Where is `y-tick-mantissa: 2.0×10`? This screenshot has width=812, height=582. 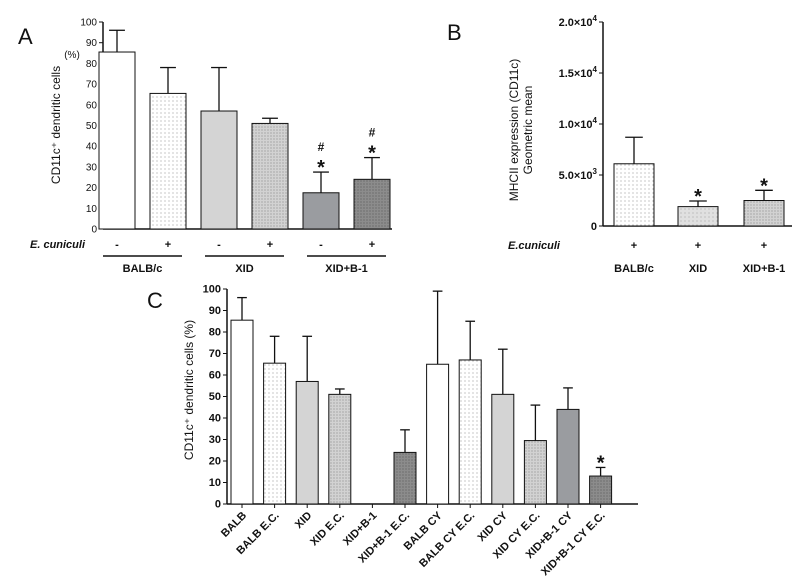 y-tick-mantissa: 2.0×10 is located at coordinates (576, 23).